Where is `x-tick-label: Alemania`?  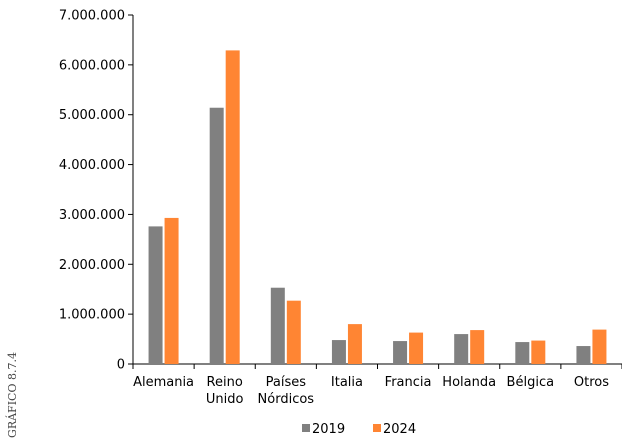
x-tick-label: Alemania is located at coordinates (163, 382).